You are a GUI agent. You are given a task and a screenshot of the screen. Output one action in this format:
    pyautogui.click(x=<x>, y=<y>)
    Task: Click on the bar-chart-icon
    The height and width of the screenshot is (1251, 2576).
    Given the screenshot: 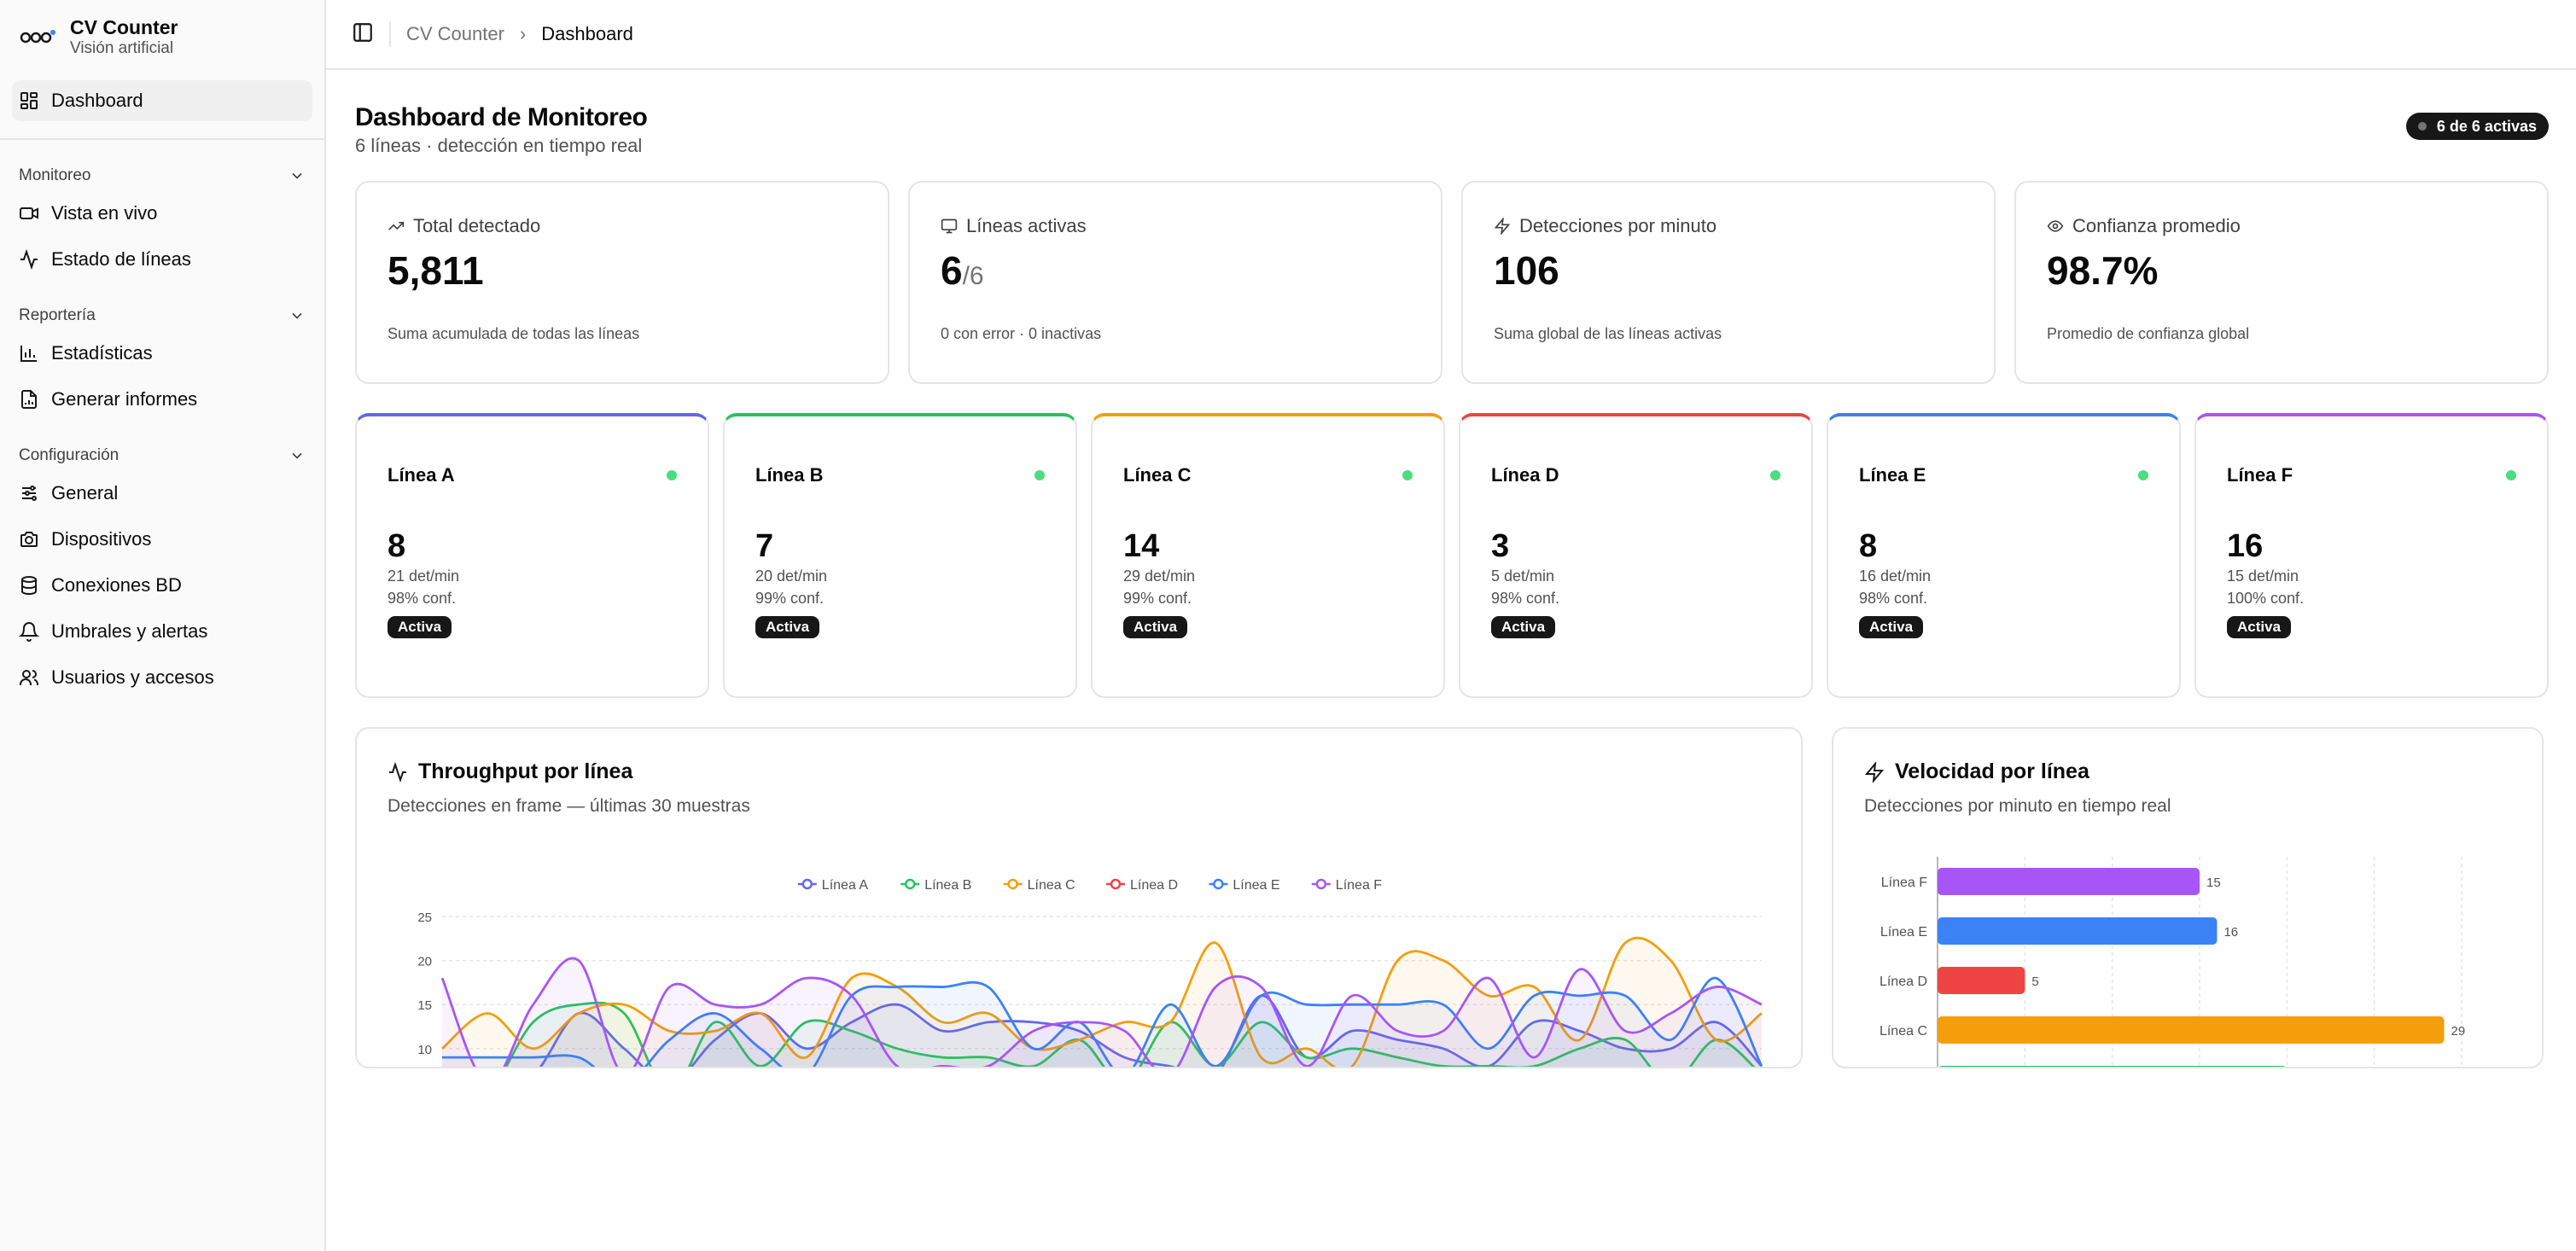 What is the action you would take?
    pyautogui.click(x=28, y=354)
    